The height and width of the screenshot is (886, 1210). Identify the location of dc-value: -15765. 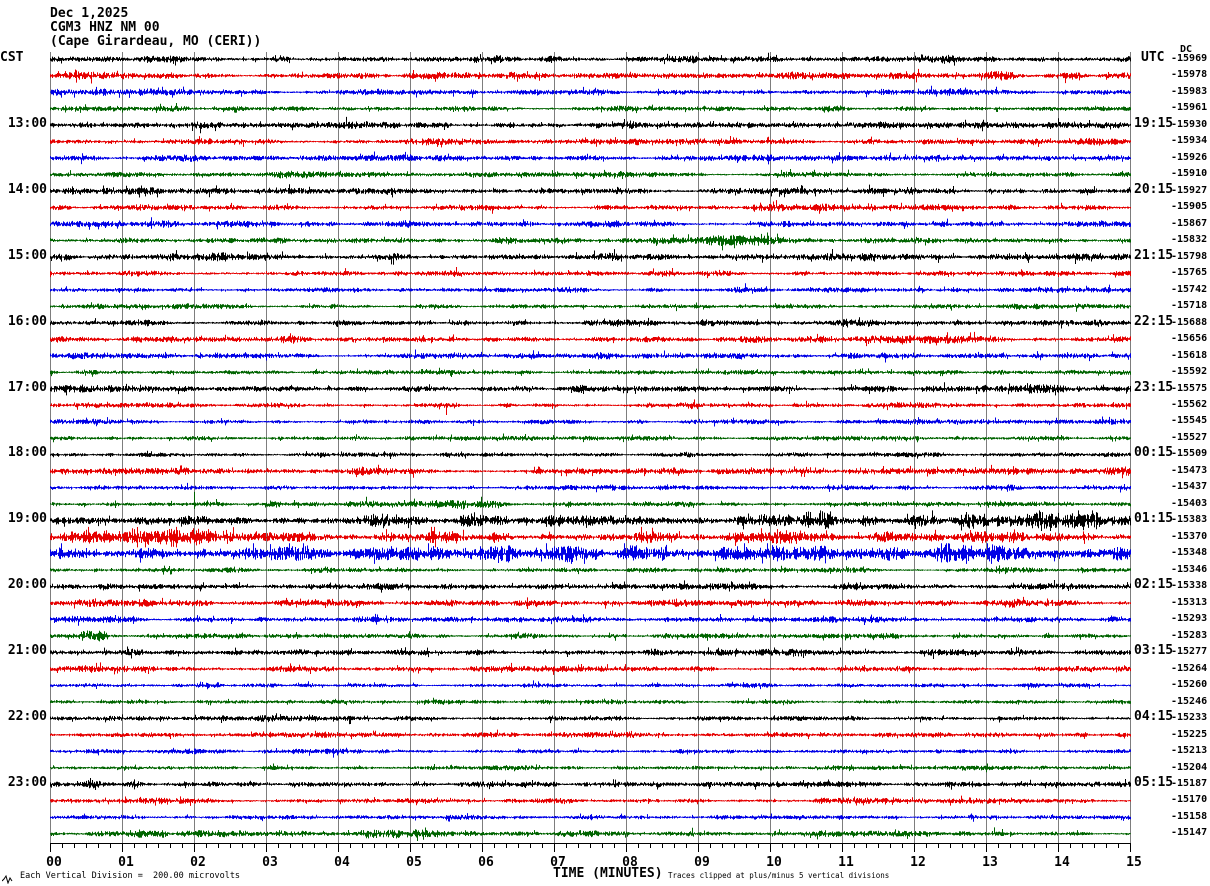
(1189, 273).